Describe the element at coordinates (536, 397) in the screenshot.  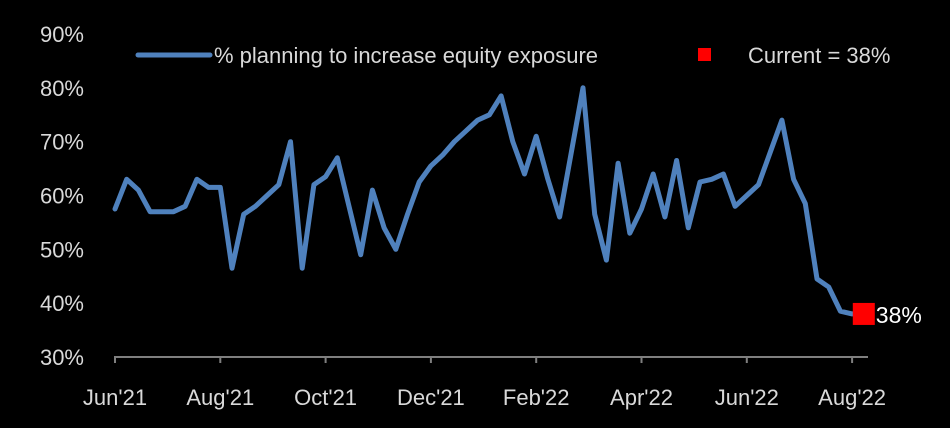
I see `x-tick-label: Feb'22` at that location.